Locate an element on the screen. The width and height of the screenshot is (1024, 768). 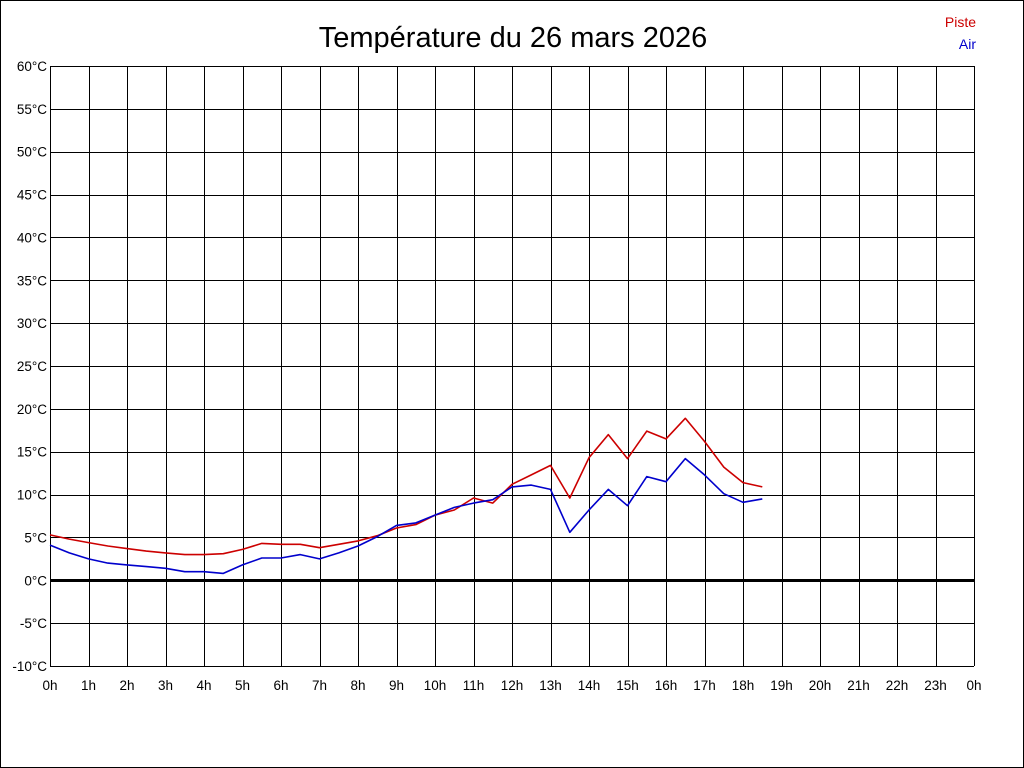
y-tick-label: 5°C is located at coordinates (35, 537).